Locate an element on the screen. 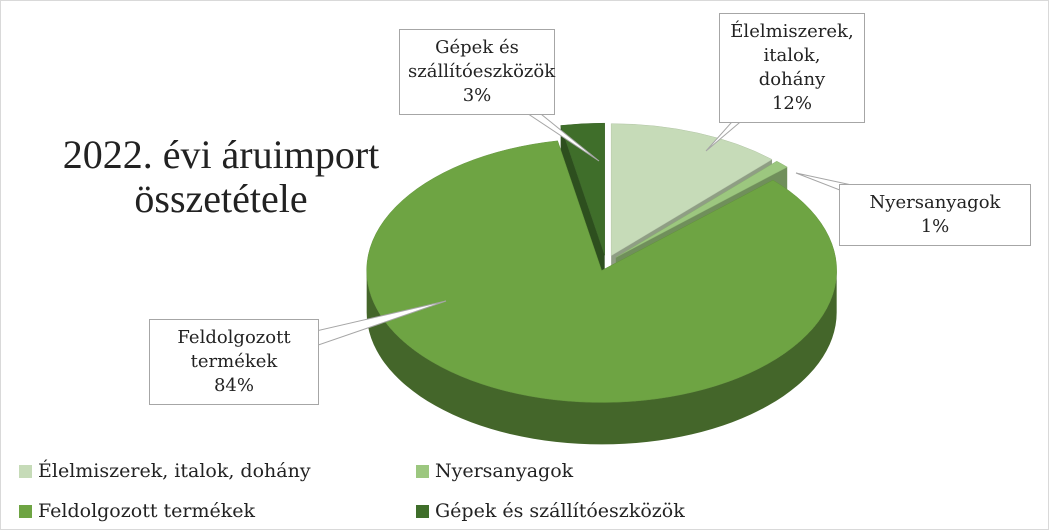 Image resolution: width=1049 pixels, height=530 pixels. data-label-box: Élelmiszerek, italok, dohány 12% is located at coordinates (792, 68).